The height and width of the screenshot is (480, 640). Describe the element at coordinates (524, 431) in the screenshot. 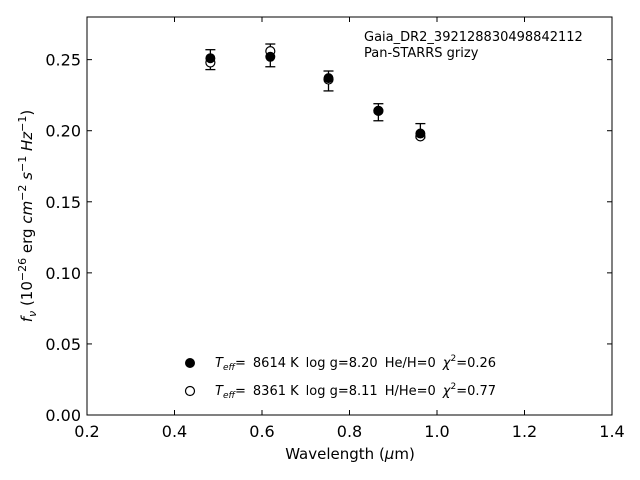

I see `x-tick-label: 1.2` at that location.